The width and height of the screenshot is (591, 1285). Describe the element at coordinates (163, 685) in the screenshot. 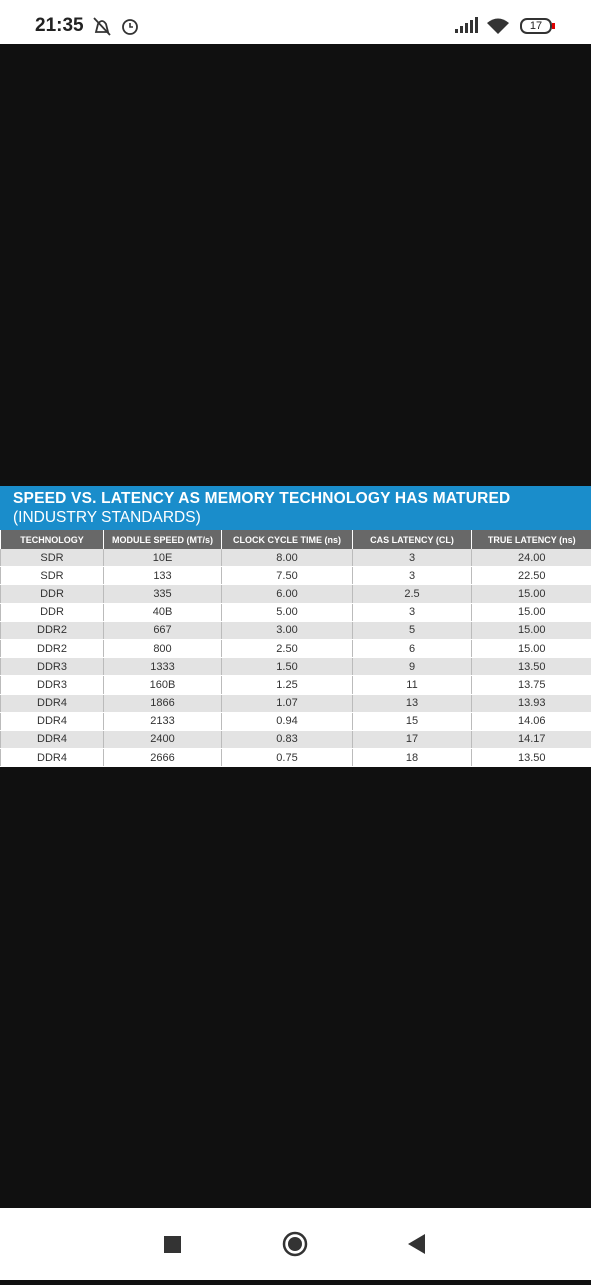

I see `table-cell: 160B` at that location.